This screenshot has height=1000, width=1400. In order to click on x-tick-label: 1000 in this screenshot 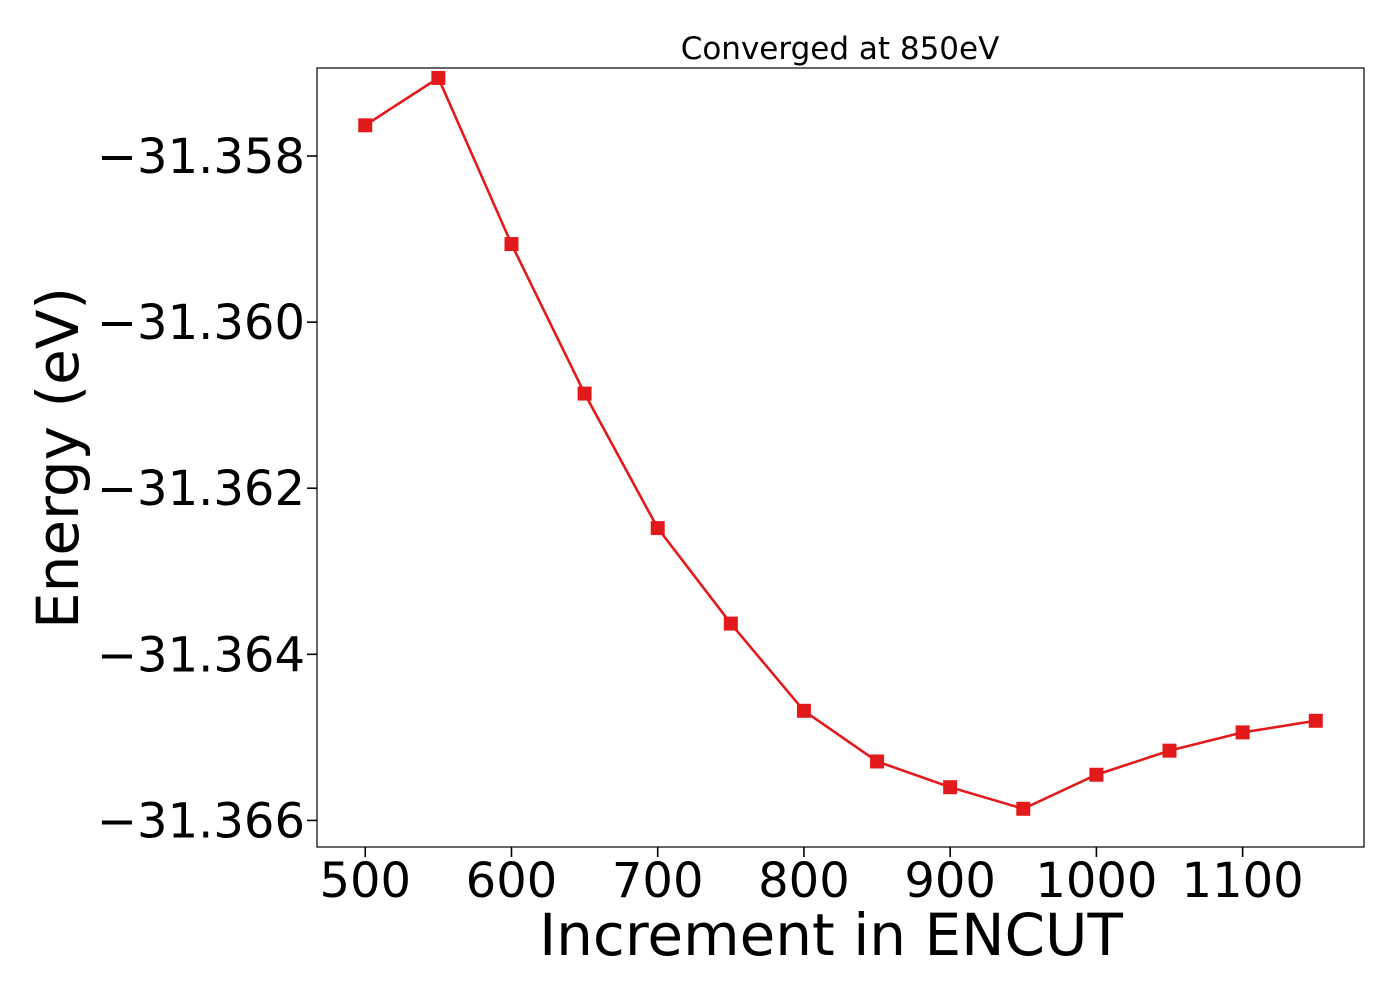, I will do `click(1096, 881)`.